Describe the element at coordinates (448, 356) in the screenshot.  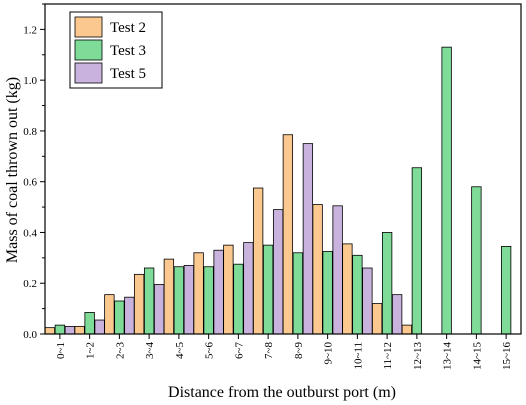
I see `x-tick-label: 13~14` at that location.